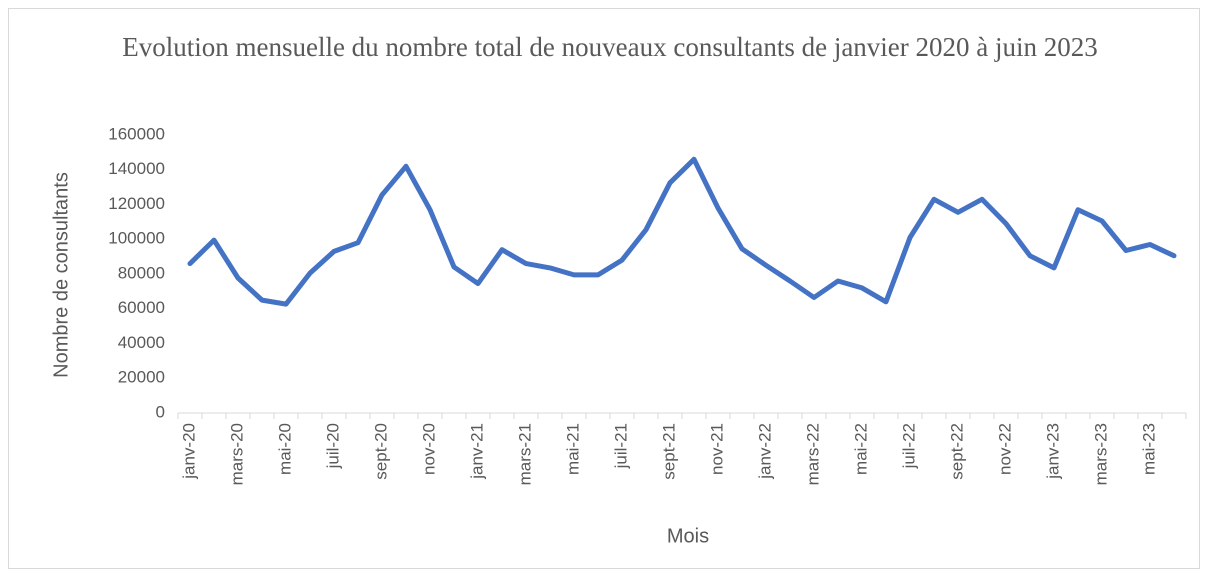 This screenshot has width=1210, height=578. What do you see at coordinates (136, 238) in the screenshot?
I see `y-tick-label: 100000` at bounding box center [136, 238].